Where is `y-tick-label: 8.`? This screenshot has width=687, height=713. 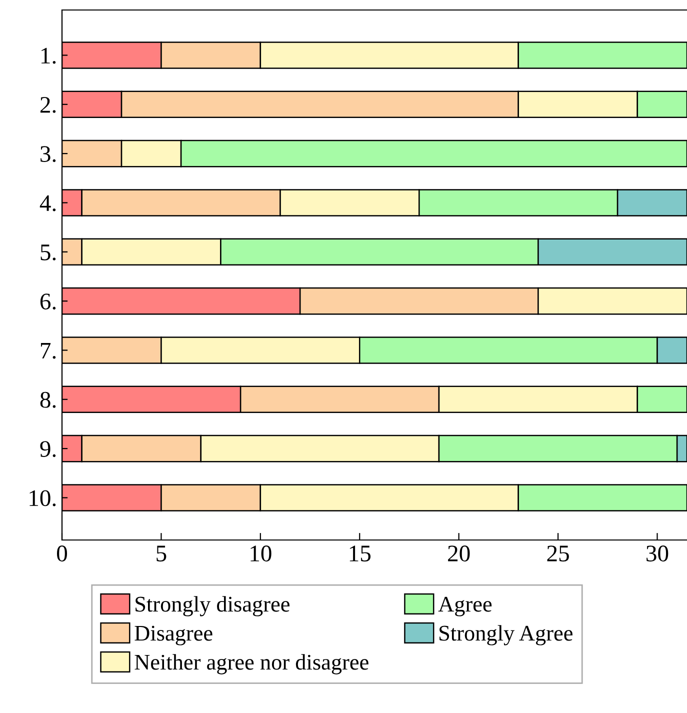
y-tick-label: 8. is located at coordinates (48, 400).